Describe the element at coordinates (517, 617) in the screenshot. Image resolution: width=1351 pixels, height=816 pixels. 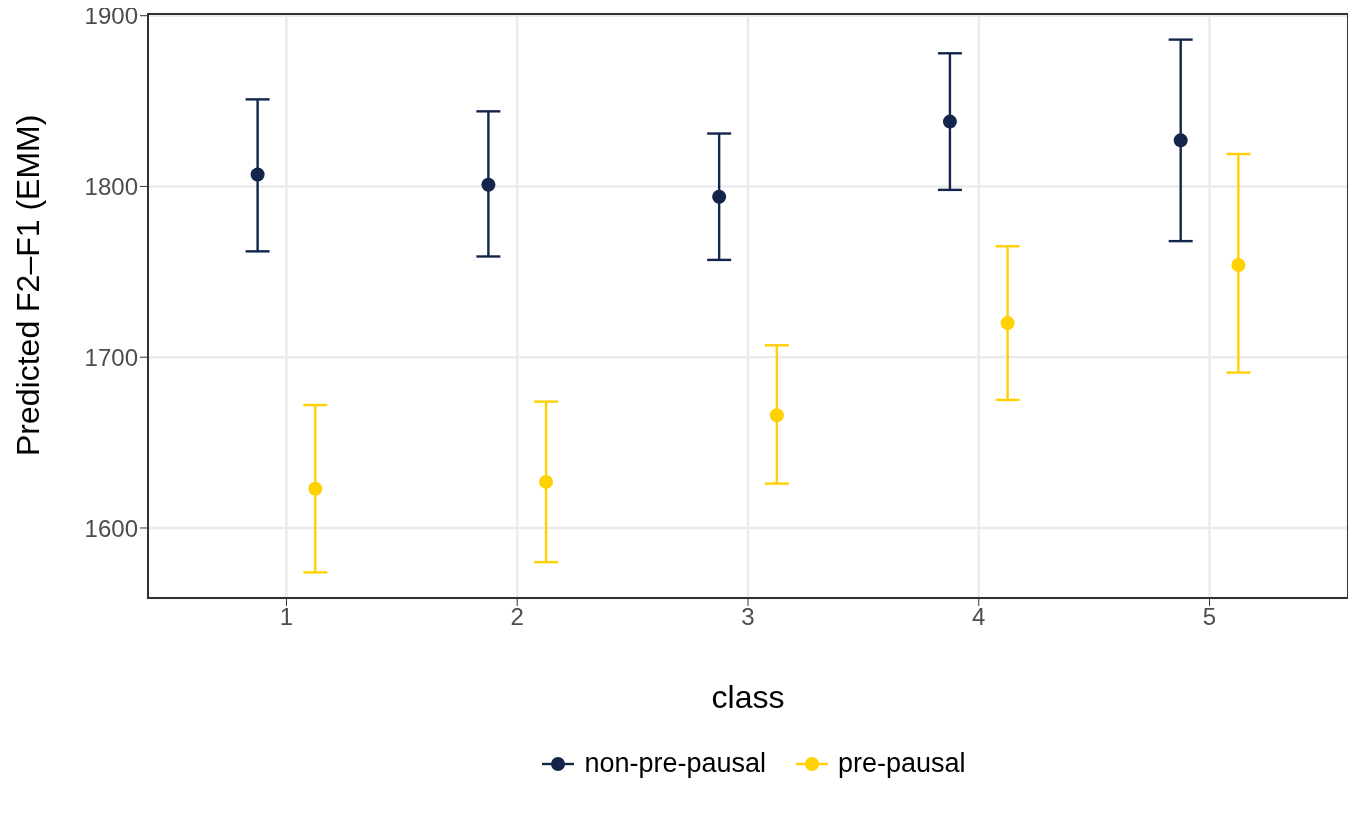
I see `x-tick-label: 2` at that location.